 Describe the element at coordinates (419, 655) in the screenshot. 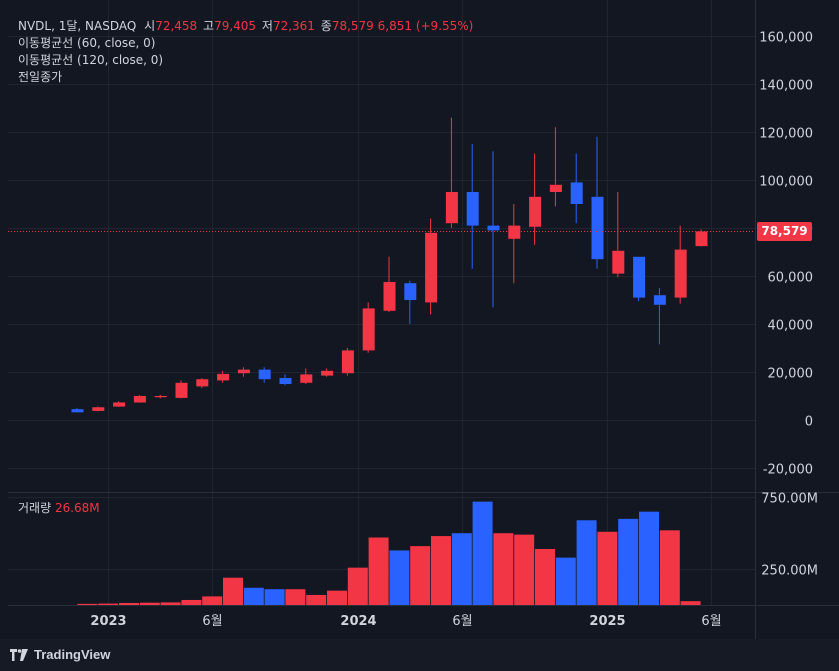

I see `footer: TradingView` at that location.